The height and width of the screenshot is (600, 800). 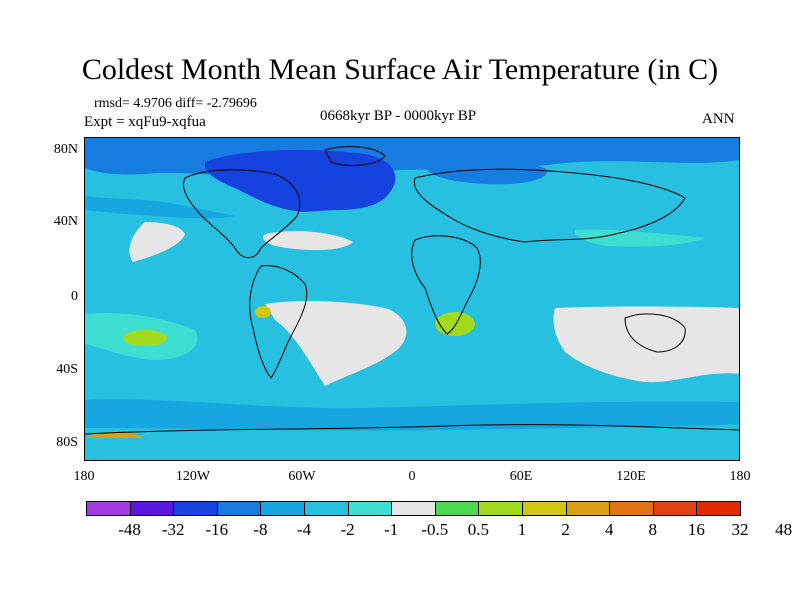 What do you see at coordinates (655, 333) in the screenshot?
I see `australia-coast` at bounding box center [655, 333].